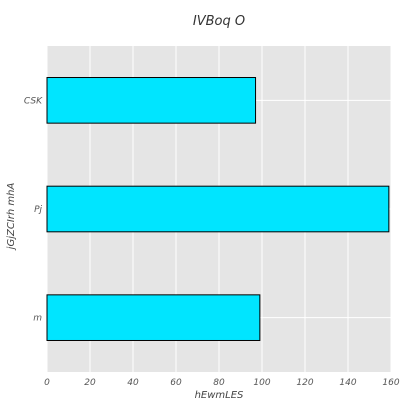  I want to click on y-tick-label: CSK, so click(33, 101).